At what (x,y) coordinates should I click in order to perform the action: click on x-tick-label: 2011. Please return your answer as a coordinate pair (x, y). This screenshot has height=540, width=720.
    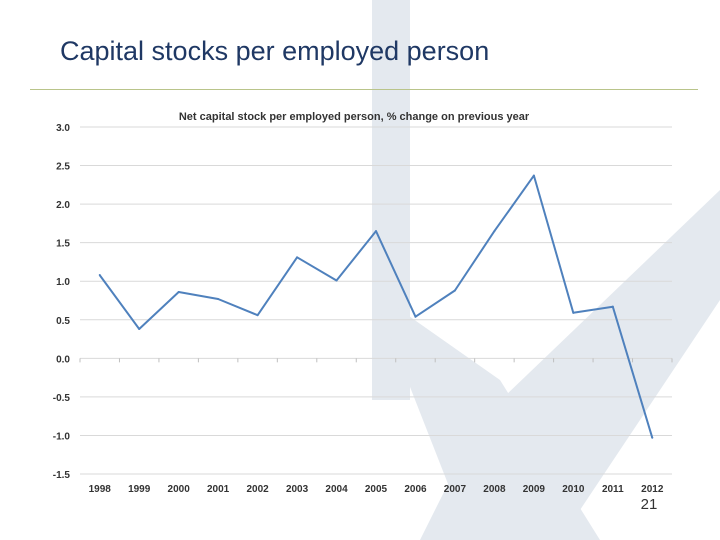
    Looking at the image, I should click on (613, 489).